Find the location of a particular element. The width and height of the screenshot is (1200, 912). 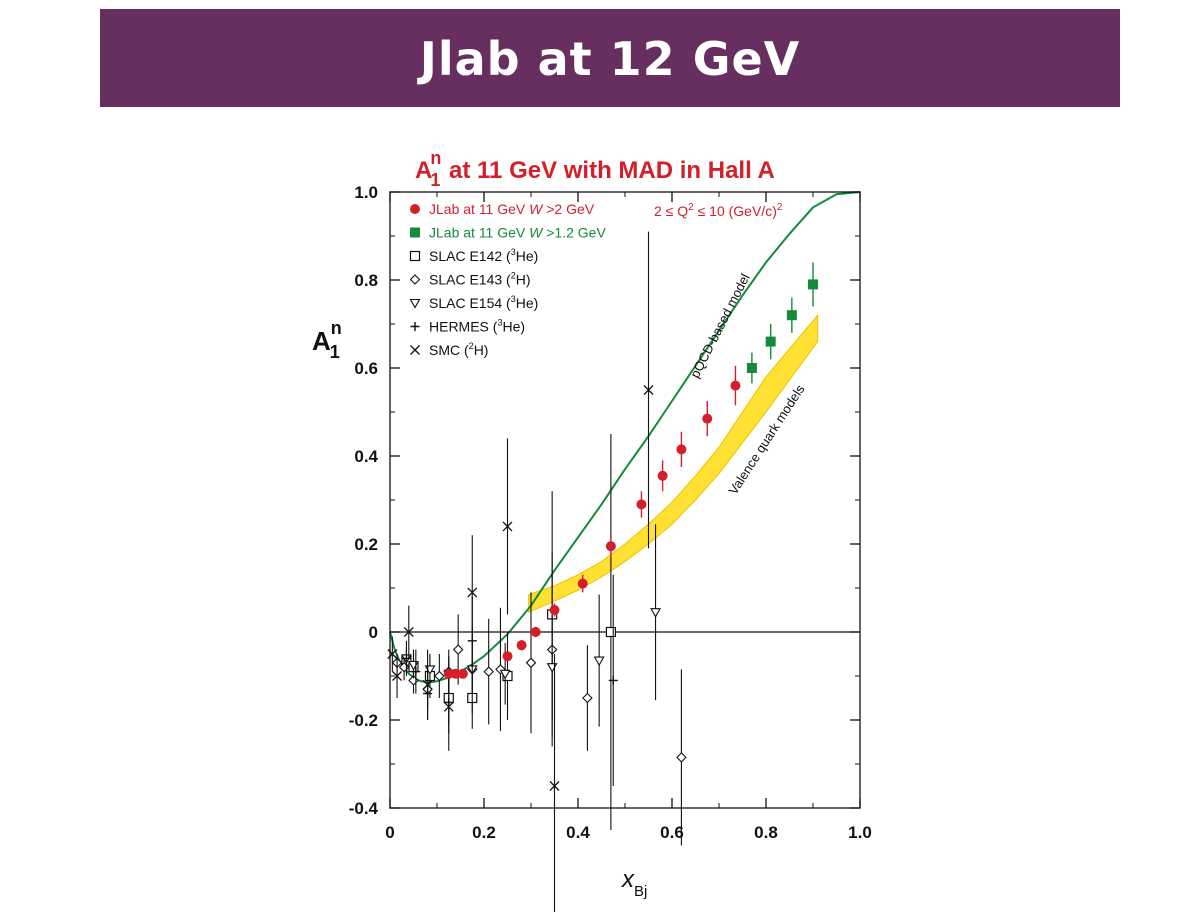

chart-title: An 1 at 11 GeV with MAD in Hall A is located at coordinates (595, 169).